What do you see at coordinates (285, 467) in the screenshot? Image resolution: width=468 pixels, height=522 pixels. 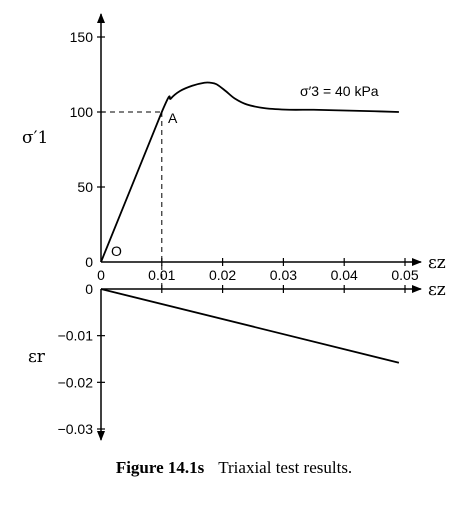 I see `caption-text: Triaxial test results.` at bounding box center [285, 467].